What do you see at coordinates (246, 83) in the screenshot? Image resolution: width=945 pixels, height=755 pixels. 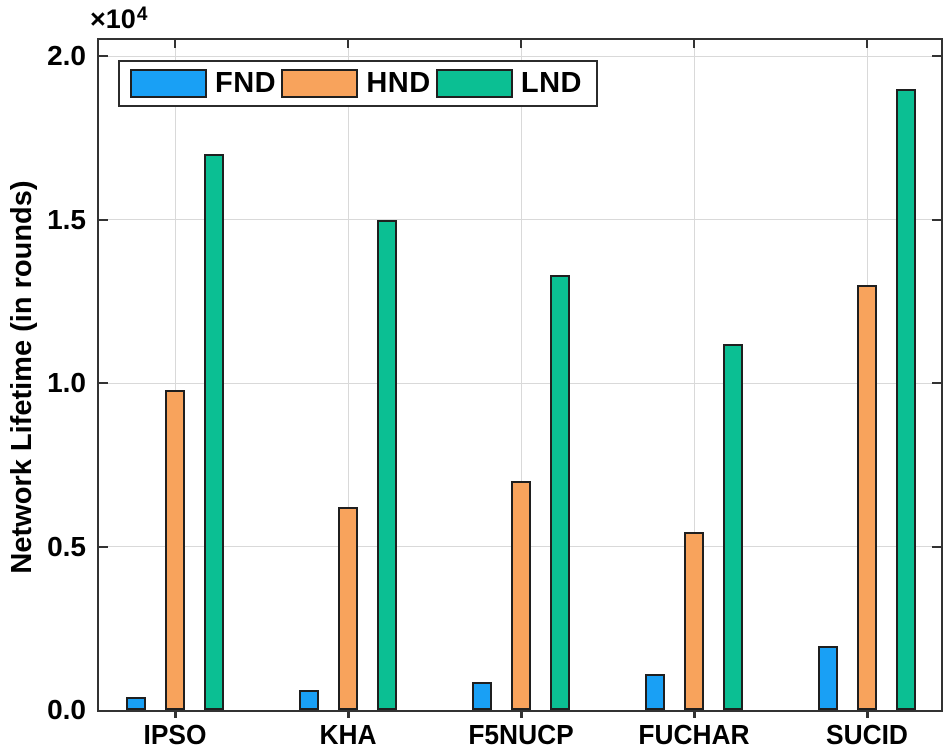 I see `legend-label-fnd: FND` at bounding box center [246, 83].